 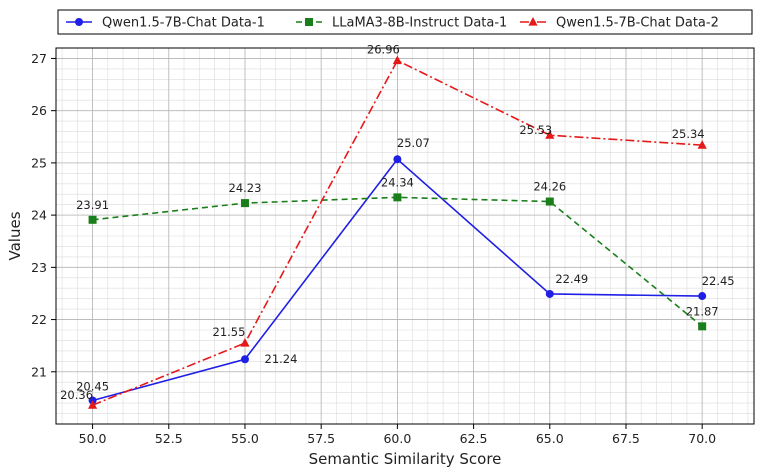 I want to click on data-label: 21.24, so click(x=281, y=359).